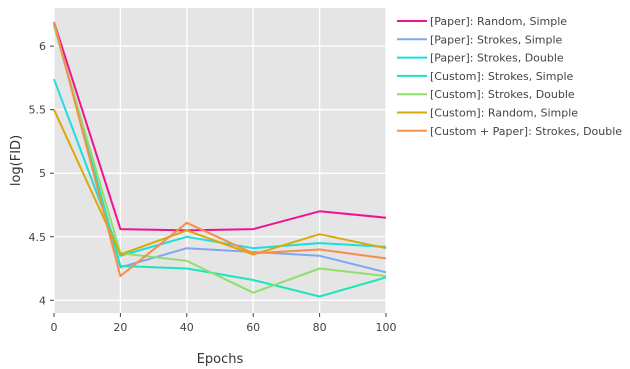 Image resolution: width=630 pixels, height=369 pixels. What do you see at coordinates (54, 327) in the screenshot?
I see `x-tick-label: 0` at bounding box center [54, 327].